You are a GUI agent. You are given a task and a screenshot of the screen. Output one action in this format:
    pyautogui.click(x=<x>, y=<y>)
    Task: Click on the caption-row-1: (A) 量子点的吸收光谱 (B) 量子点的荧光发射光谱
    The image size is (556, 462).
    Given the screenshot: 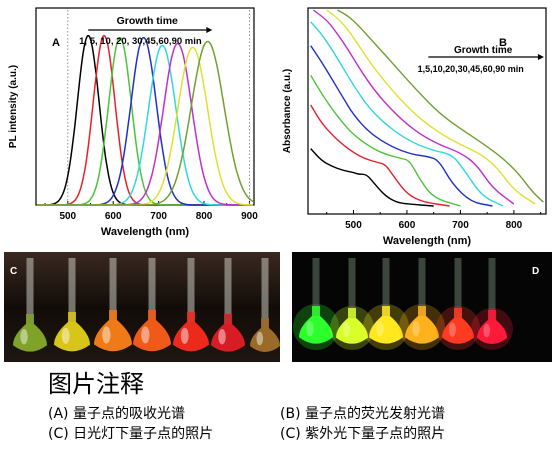 What is the action you would take?
    pyautogui.click(x=298, y=414)
    